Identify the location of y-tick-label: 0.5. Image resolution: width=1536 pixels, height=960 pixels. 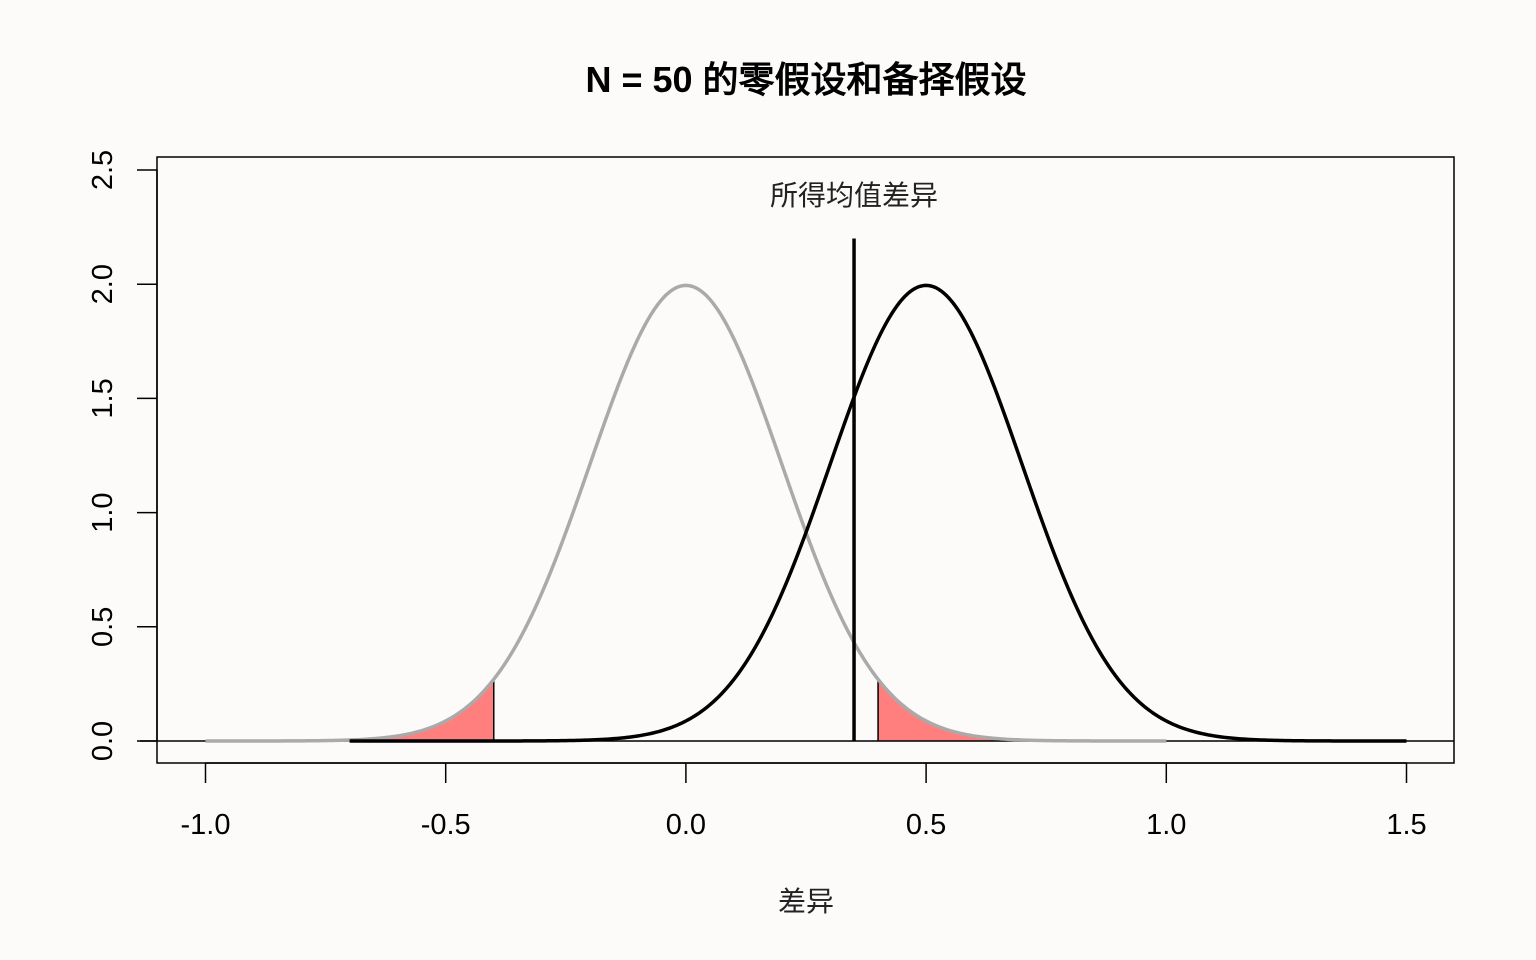
(103, 627).